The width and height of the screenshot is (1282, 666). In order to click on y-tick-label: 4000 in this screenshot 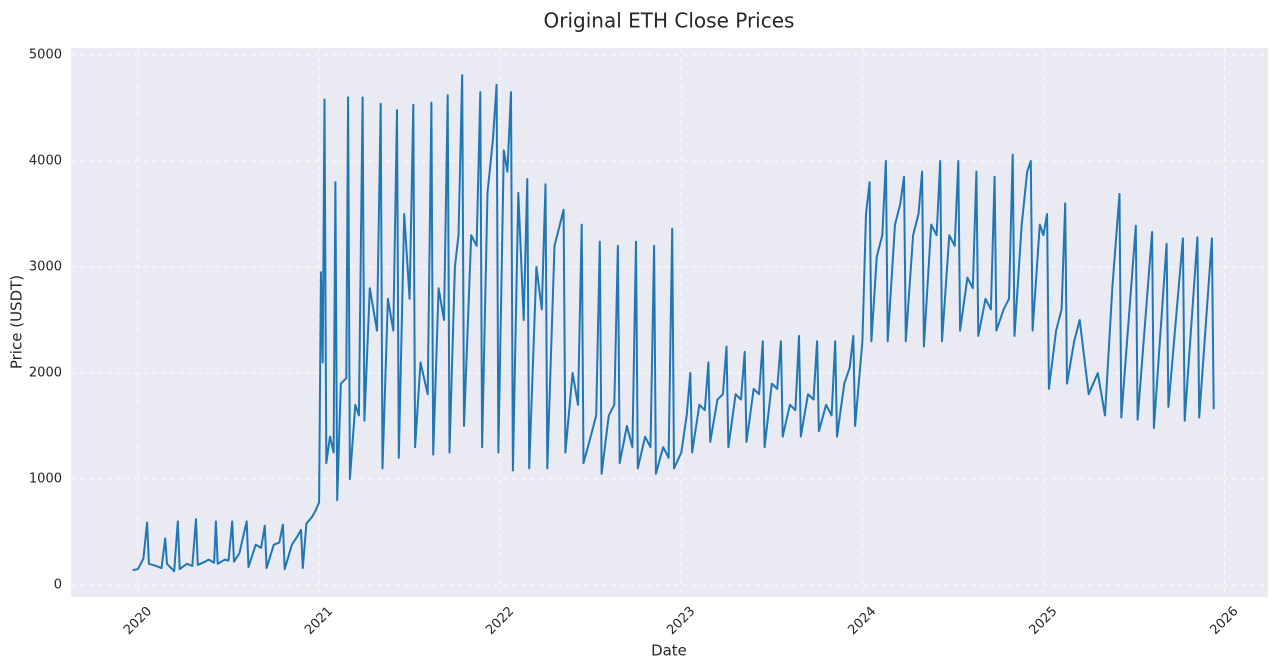, I will do `click(45, 161)`.